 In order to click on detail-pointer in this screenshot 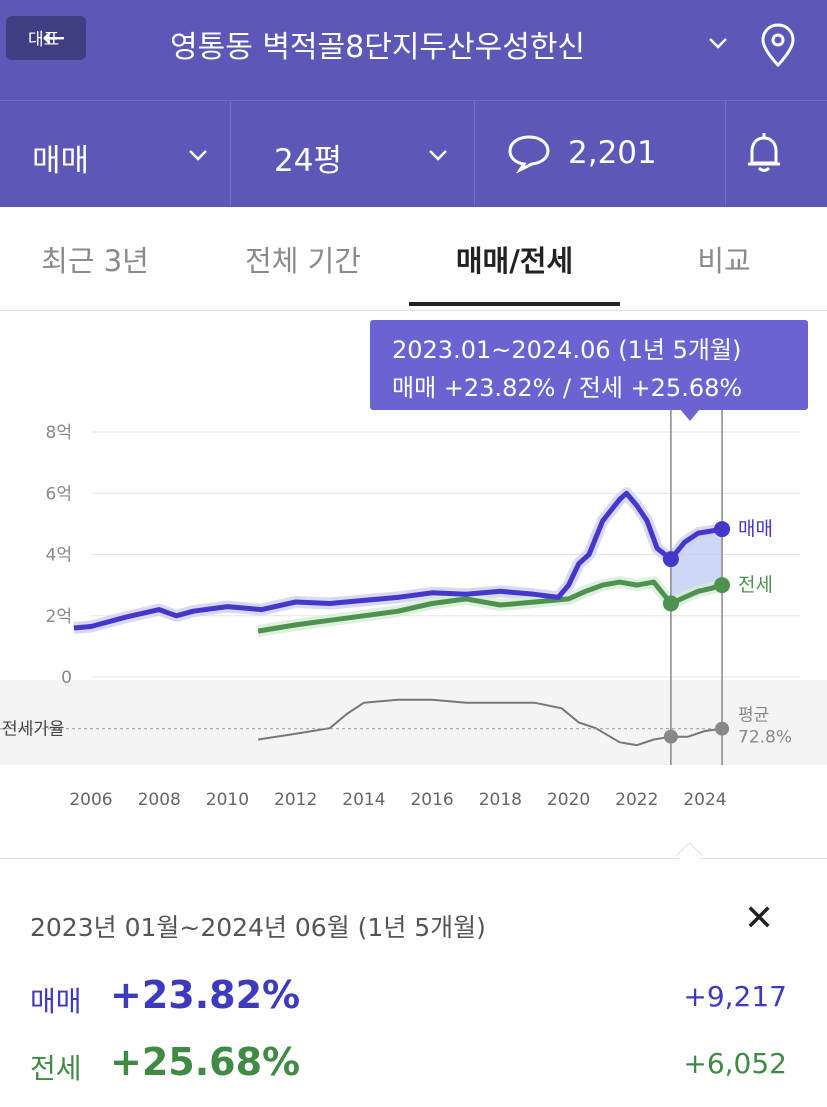, I will do `click(689, 855)`.